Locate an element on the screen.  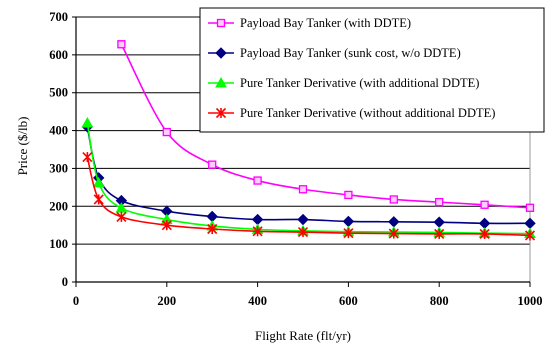
legend-item: Payload Bay Tanker (with DDTE) is located at coordinates (309, 23).